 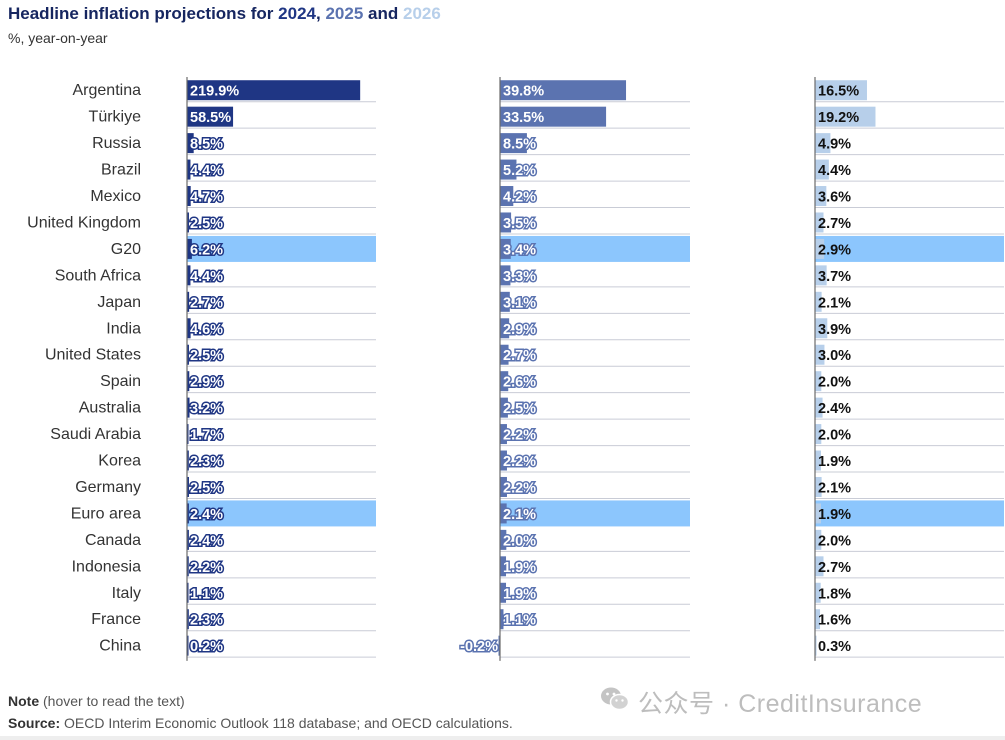 What do you see at coordinates (206, 383) in the screenshot?
I see `data-label-2024-spain: 2.9%` at bounding box center [206, 383].